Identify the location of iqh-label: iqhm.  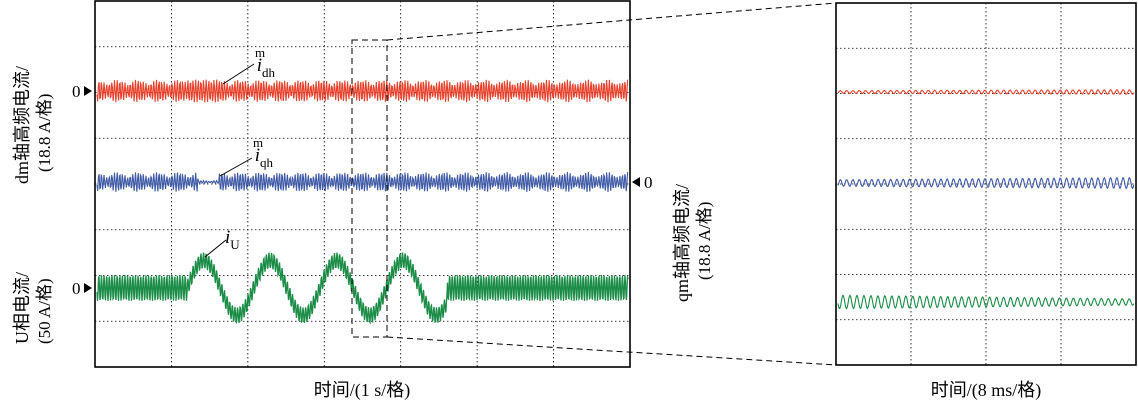
(263, 152).